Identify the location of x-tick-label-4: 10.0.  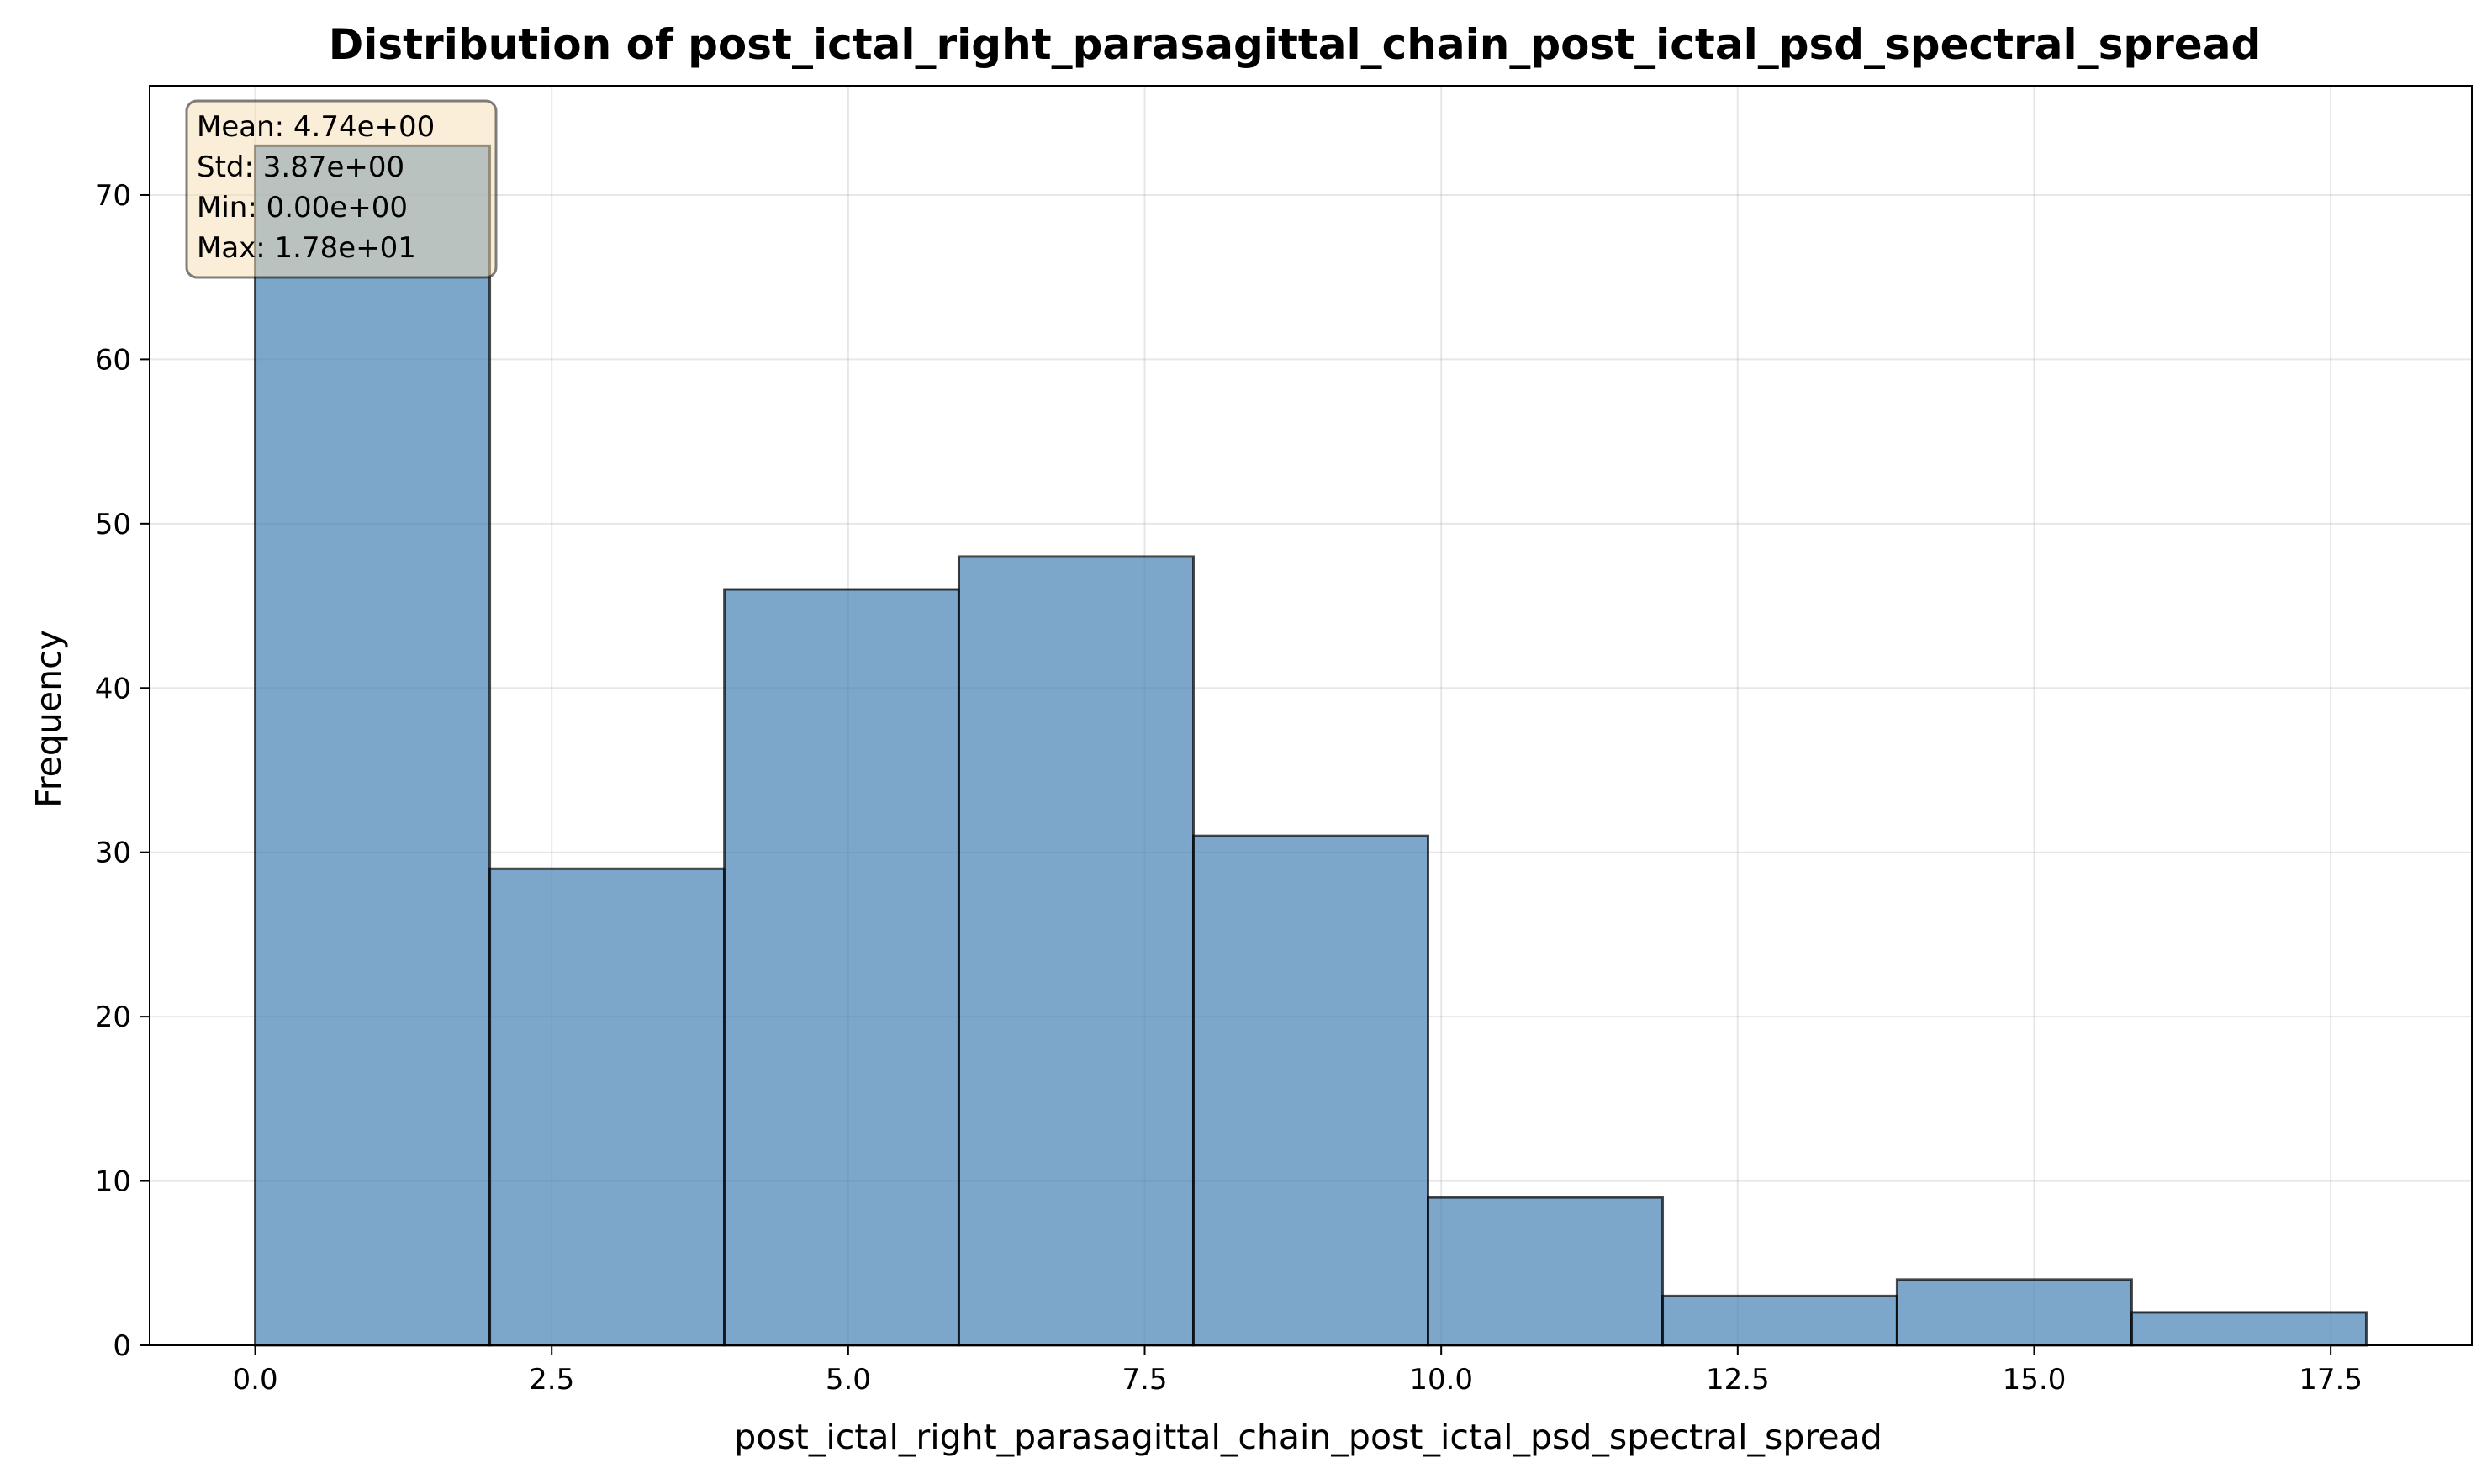
(1441, 1380).